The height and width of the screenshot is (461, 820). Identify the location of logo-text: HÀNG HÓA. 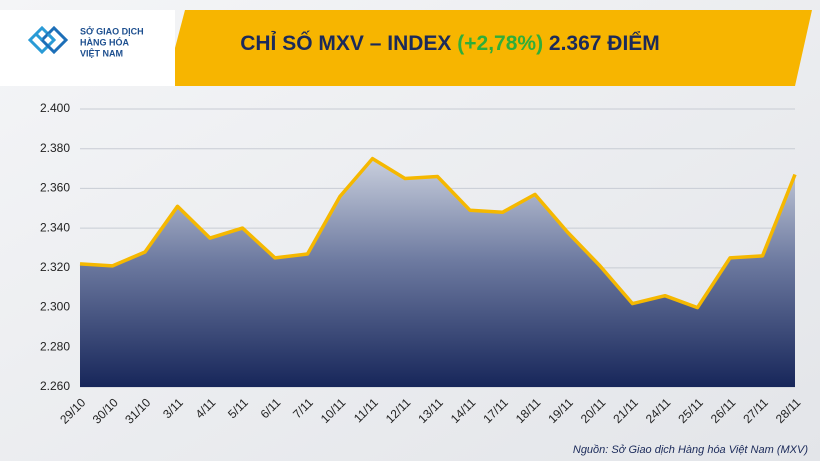
(104, 41).